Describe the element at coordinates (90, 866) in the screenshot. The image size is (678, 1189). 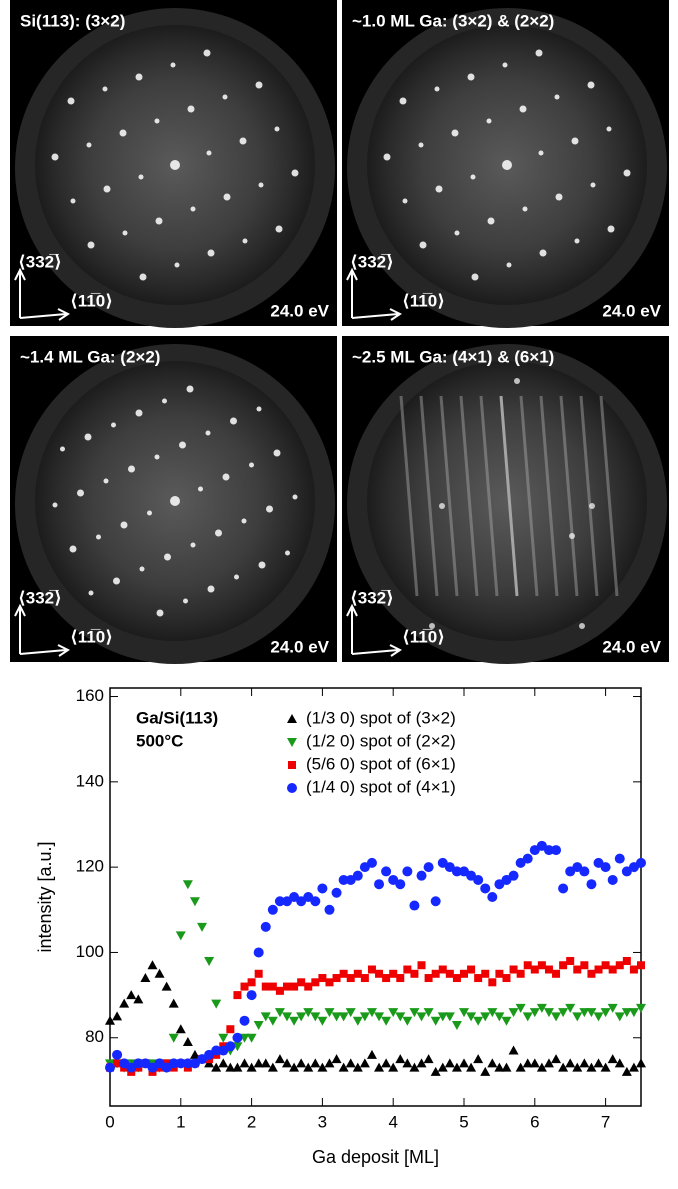
I see `y-tick-label: 120` at that location.